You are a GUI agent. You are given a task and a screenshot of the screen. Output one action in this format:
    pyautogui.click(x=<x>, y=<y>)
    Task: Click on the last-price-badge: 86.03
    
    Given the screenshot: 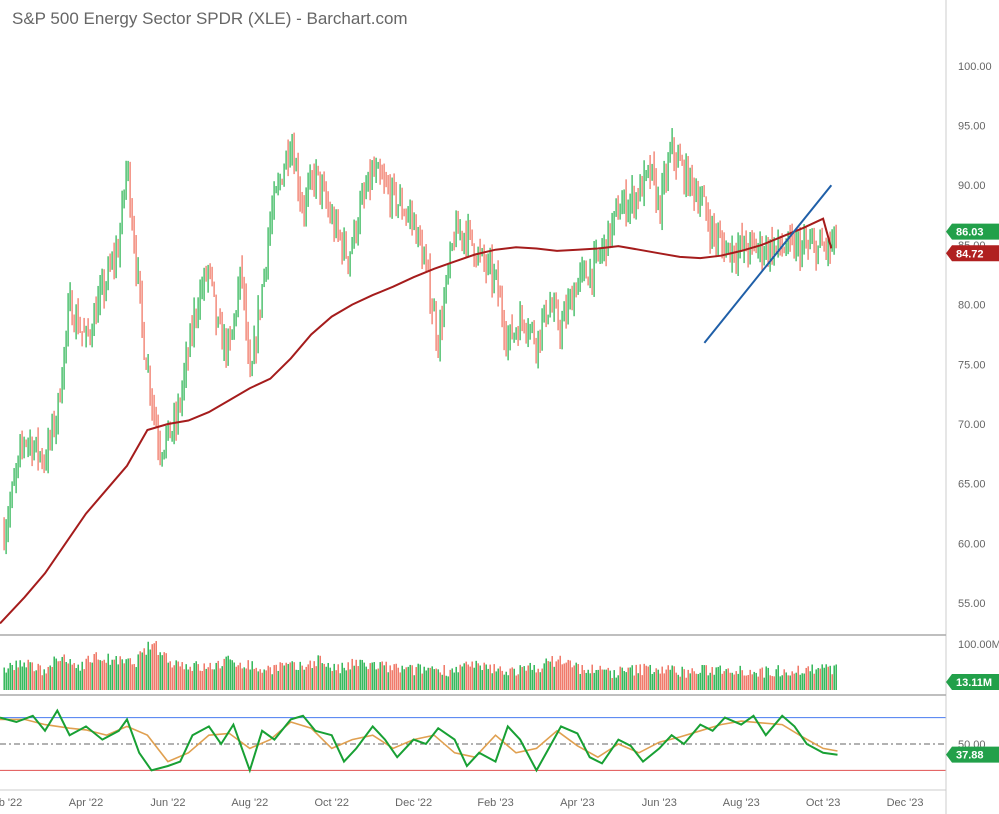 What is the action you would take?
    pyautogui.click(x=972, y=231)
    